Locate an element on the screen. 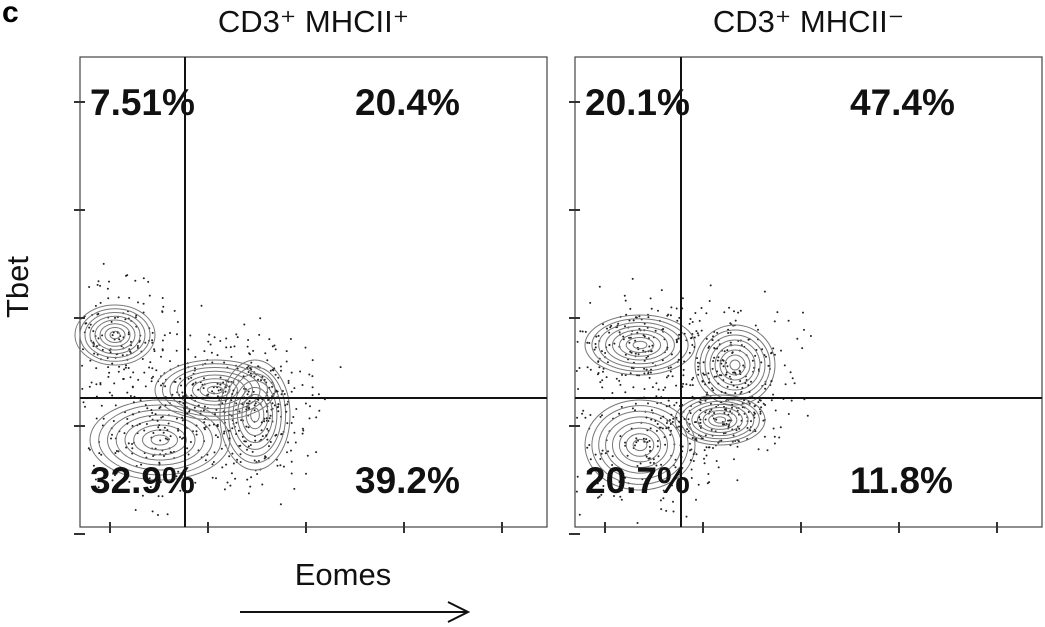 This screenshot has width=1045, height=627. quadrant-percent: 20.4% is located at coordinates (407, 102).